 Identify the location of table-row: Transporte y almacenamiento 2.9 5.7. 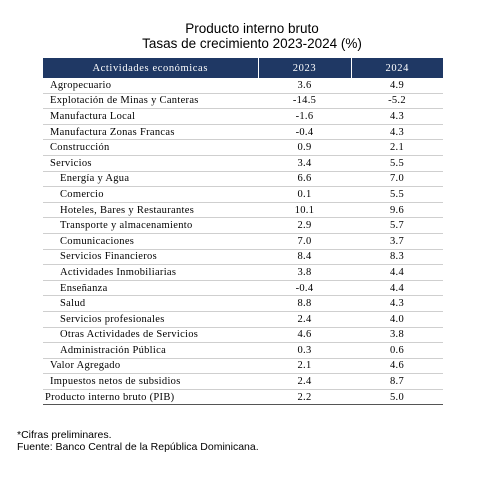
(243, 225).